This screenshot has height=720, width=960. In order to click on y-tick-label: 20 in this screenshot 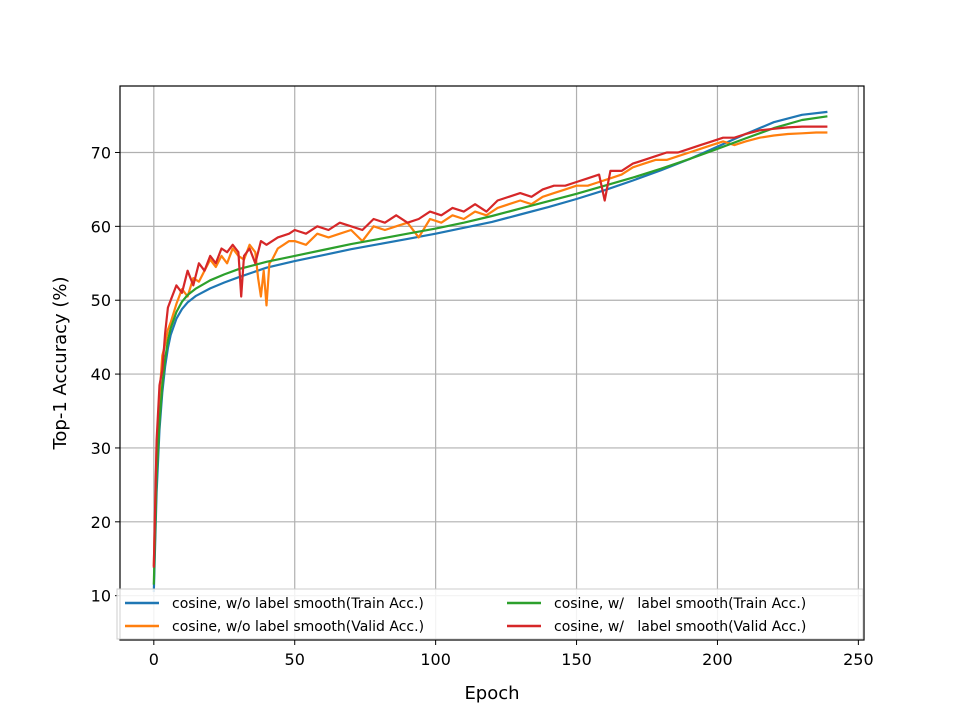, I will do `click(101, 522)`.